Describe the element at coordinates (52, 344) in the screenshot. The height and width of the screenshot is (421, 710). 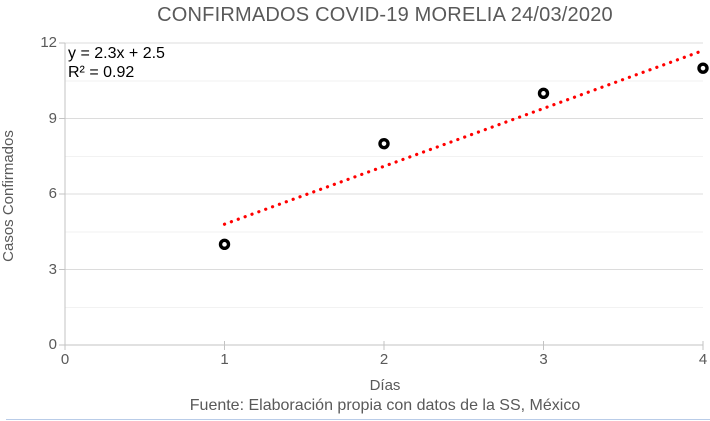
I see `y-axis-tick-label: 0` at that location.